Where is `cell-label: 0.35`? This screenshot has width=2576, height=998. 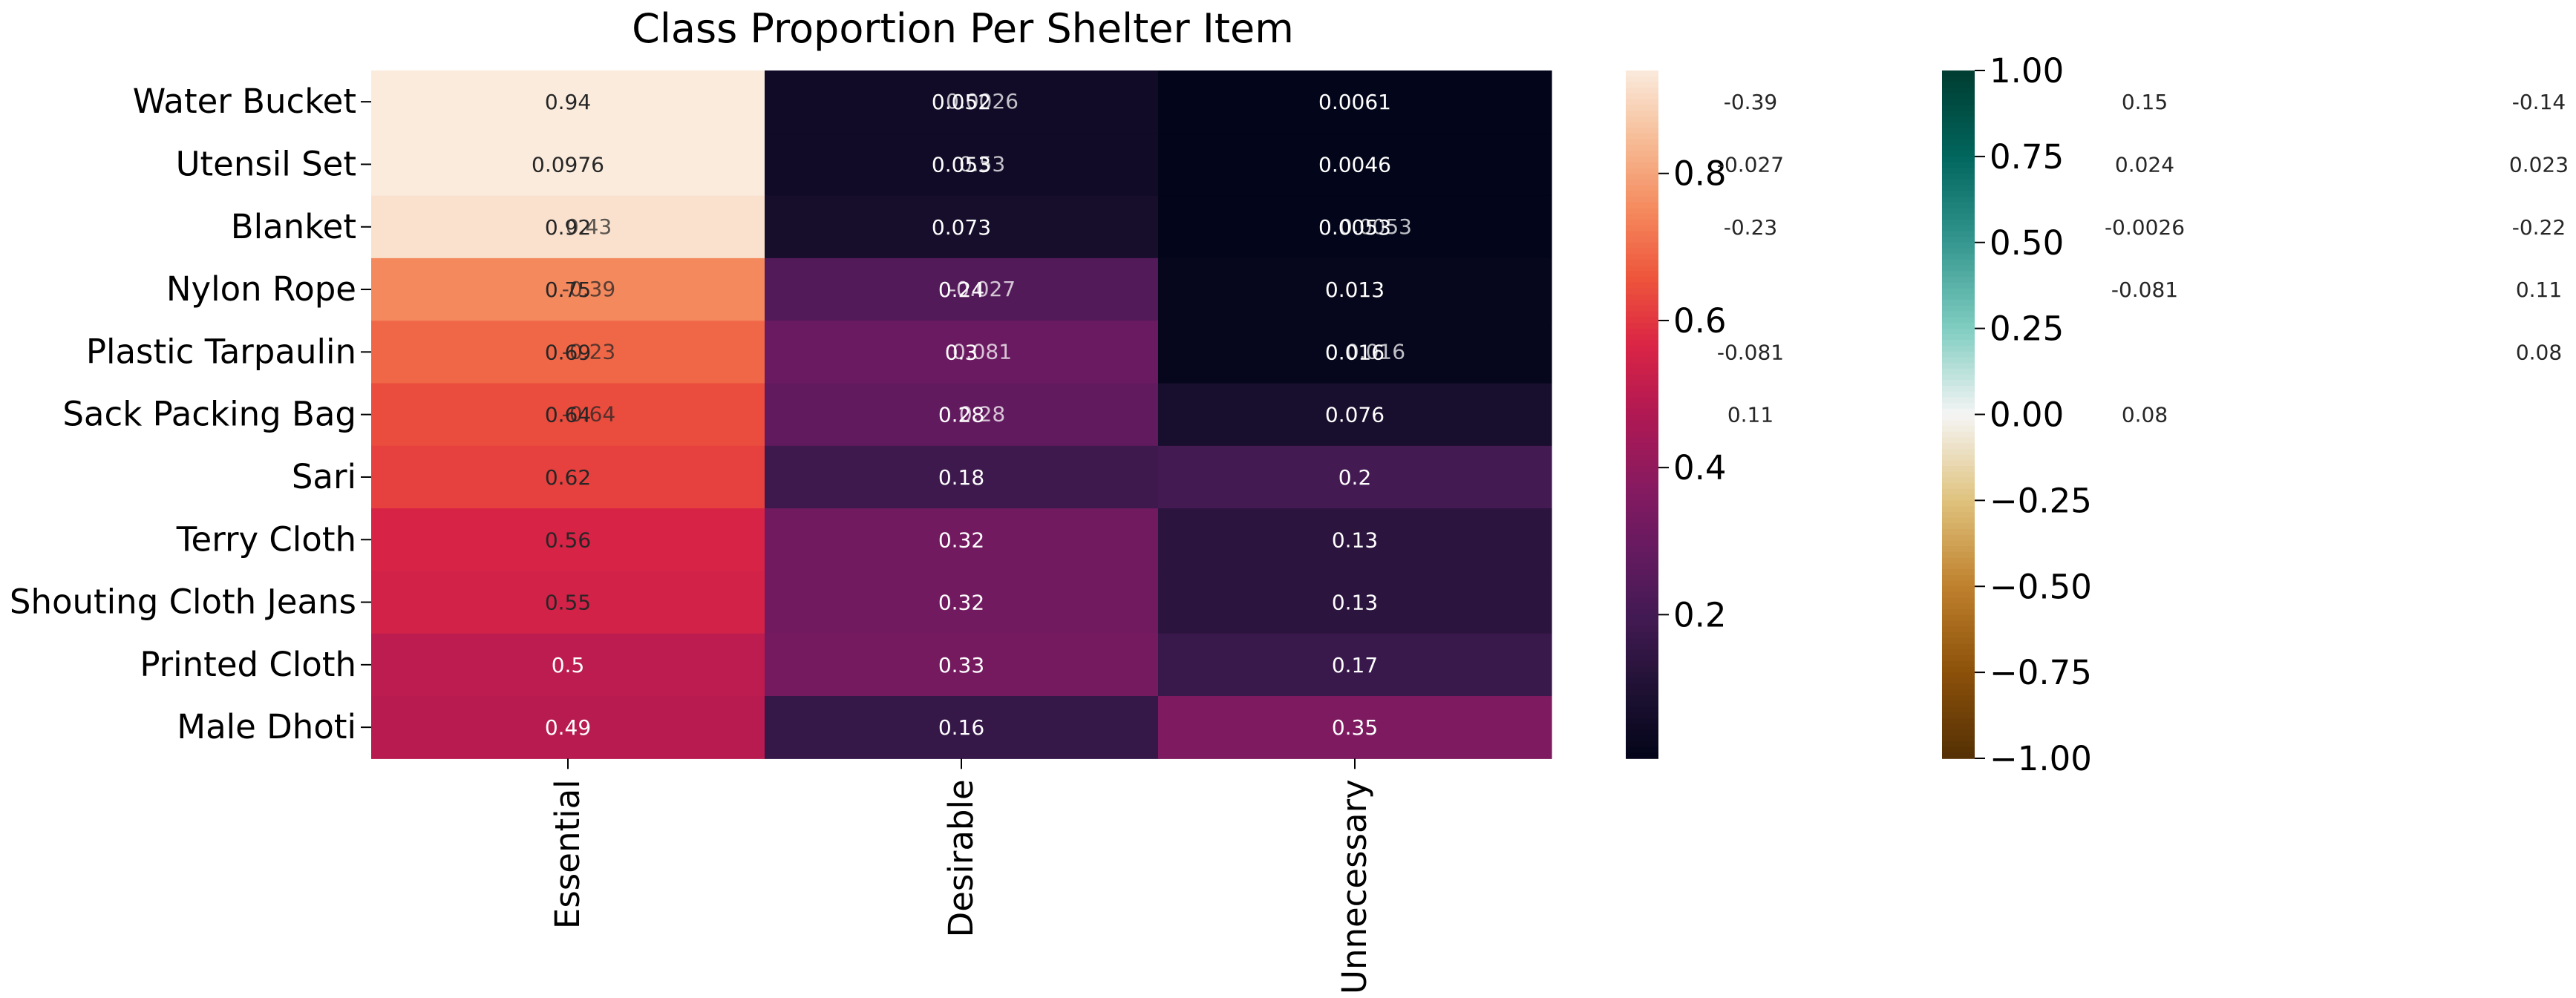 cell-label: 0.35 is located at coordinates (1355, 727).